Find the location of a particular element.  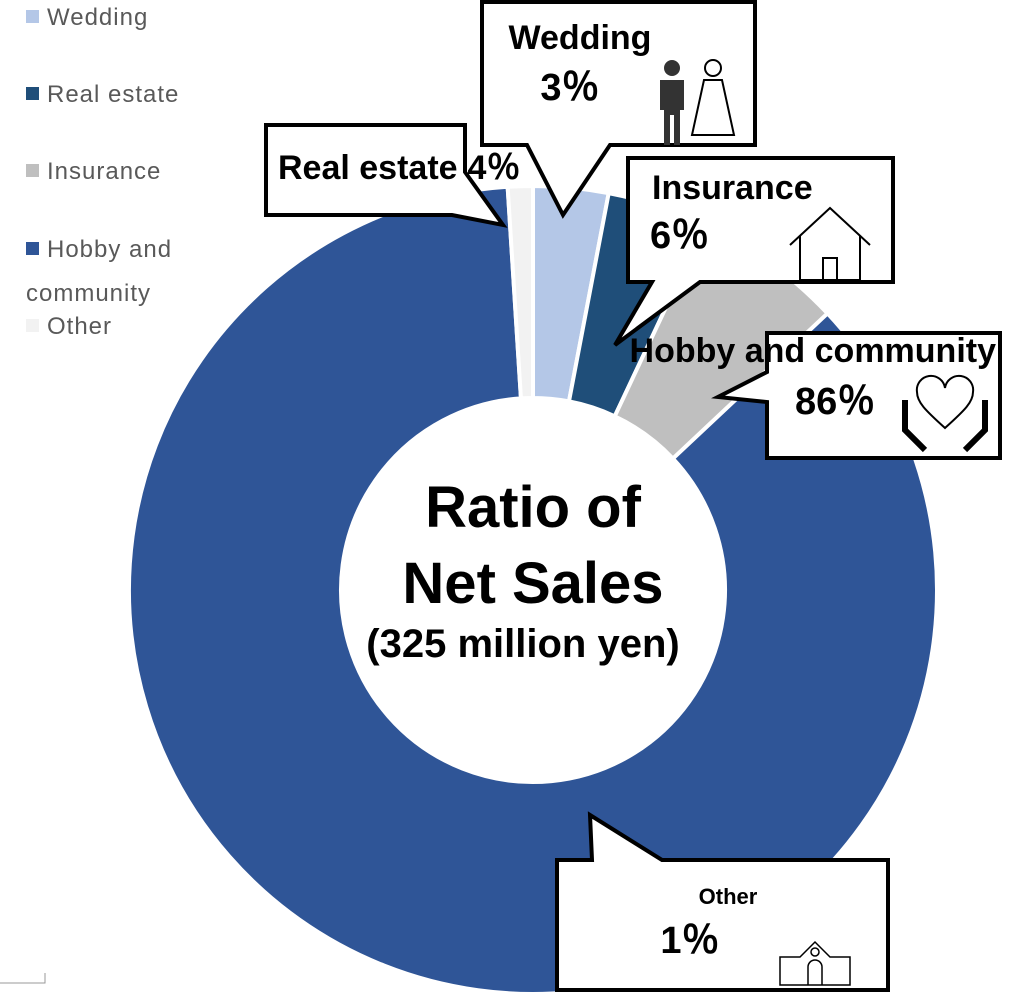

legend-label: Insurance is located at coordinates (104, 171).